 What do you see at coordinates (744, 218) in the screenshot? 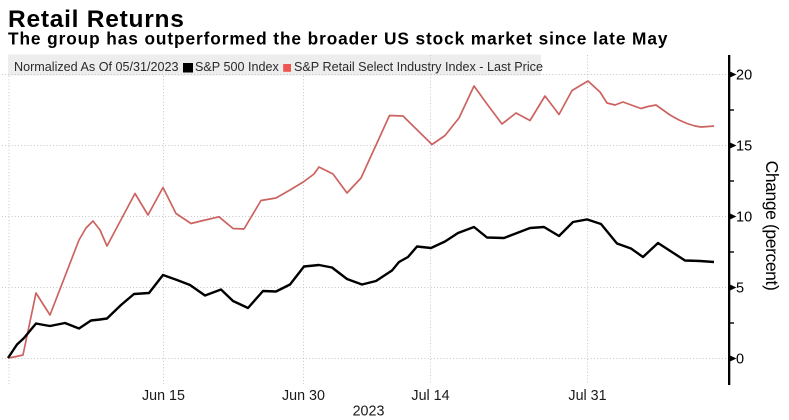
I see `svg-text: 10` at bounding box center [744, 218].